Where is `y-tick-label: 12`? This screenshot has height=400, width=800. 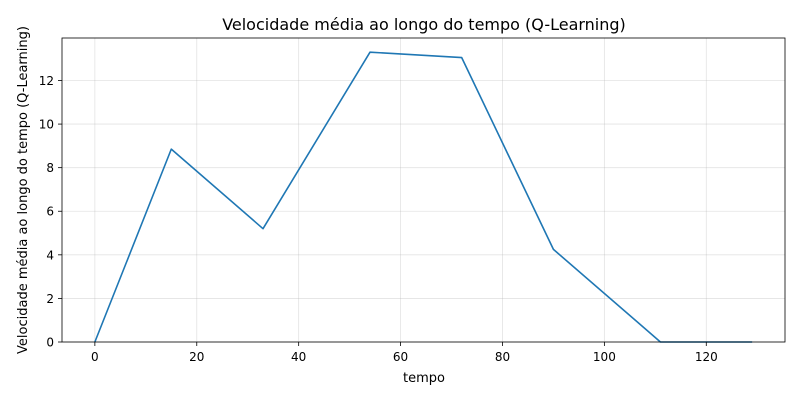 y-tick-label: 12 is located at coordinates (46, 81).